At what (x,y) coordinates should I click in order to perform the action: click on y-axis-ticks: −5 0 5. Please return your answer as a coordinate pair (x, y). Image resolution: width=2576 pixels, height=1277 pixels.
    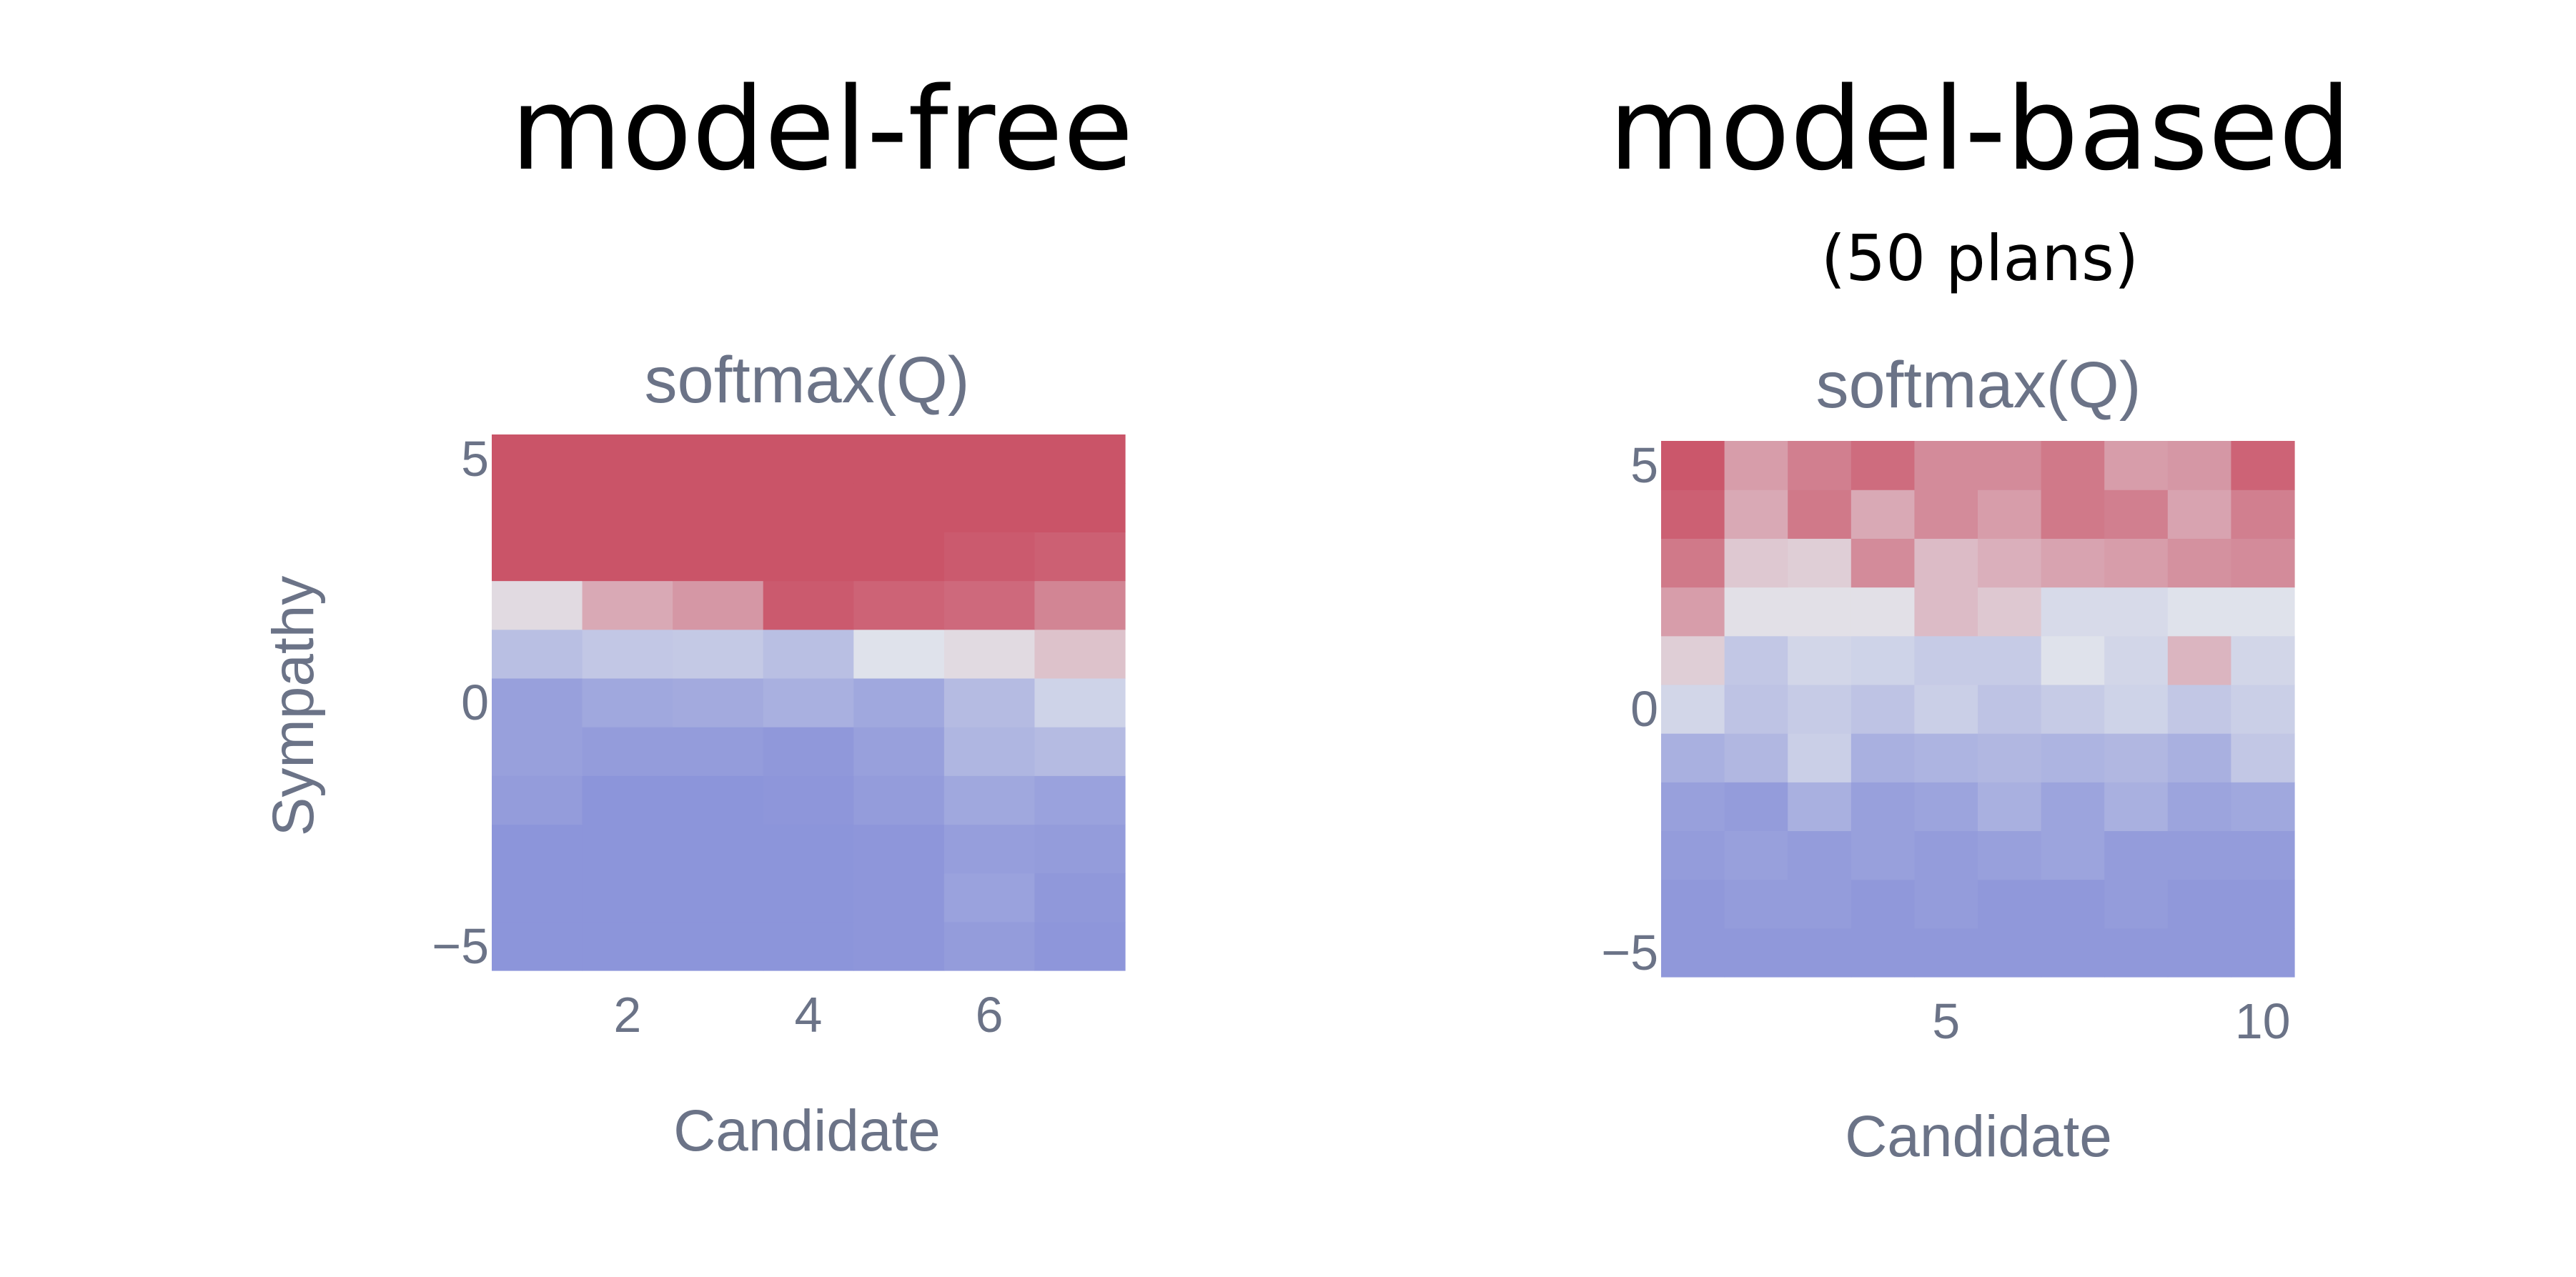
    Looking at the image, I should click on (1629, 708).